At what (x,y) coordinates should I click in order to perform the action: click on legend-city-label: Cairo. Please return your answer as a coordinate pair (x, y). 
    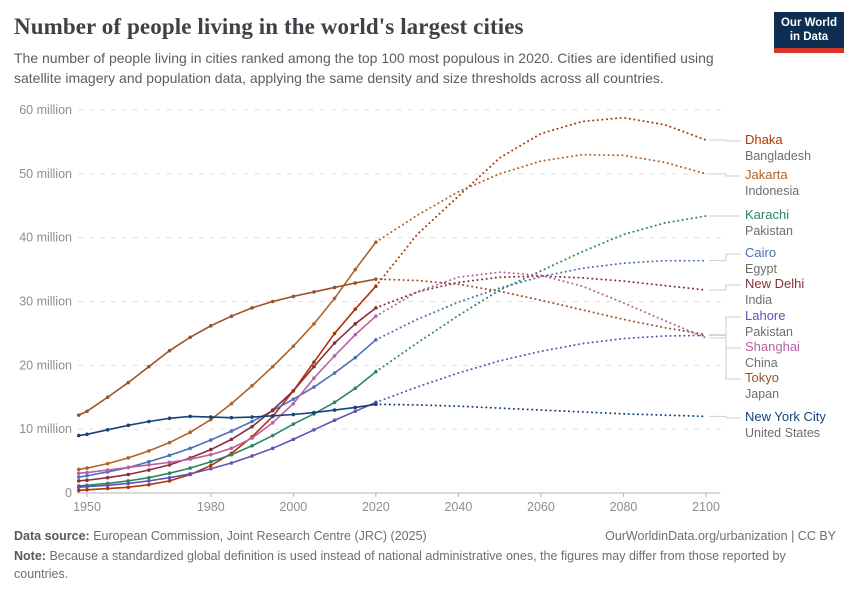
    Looking at the image, I should click on (761, 252).